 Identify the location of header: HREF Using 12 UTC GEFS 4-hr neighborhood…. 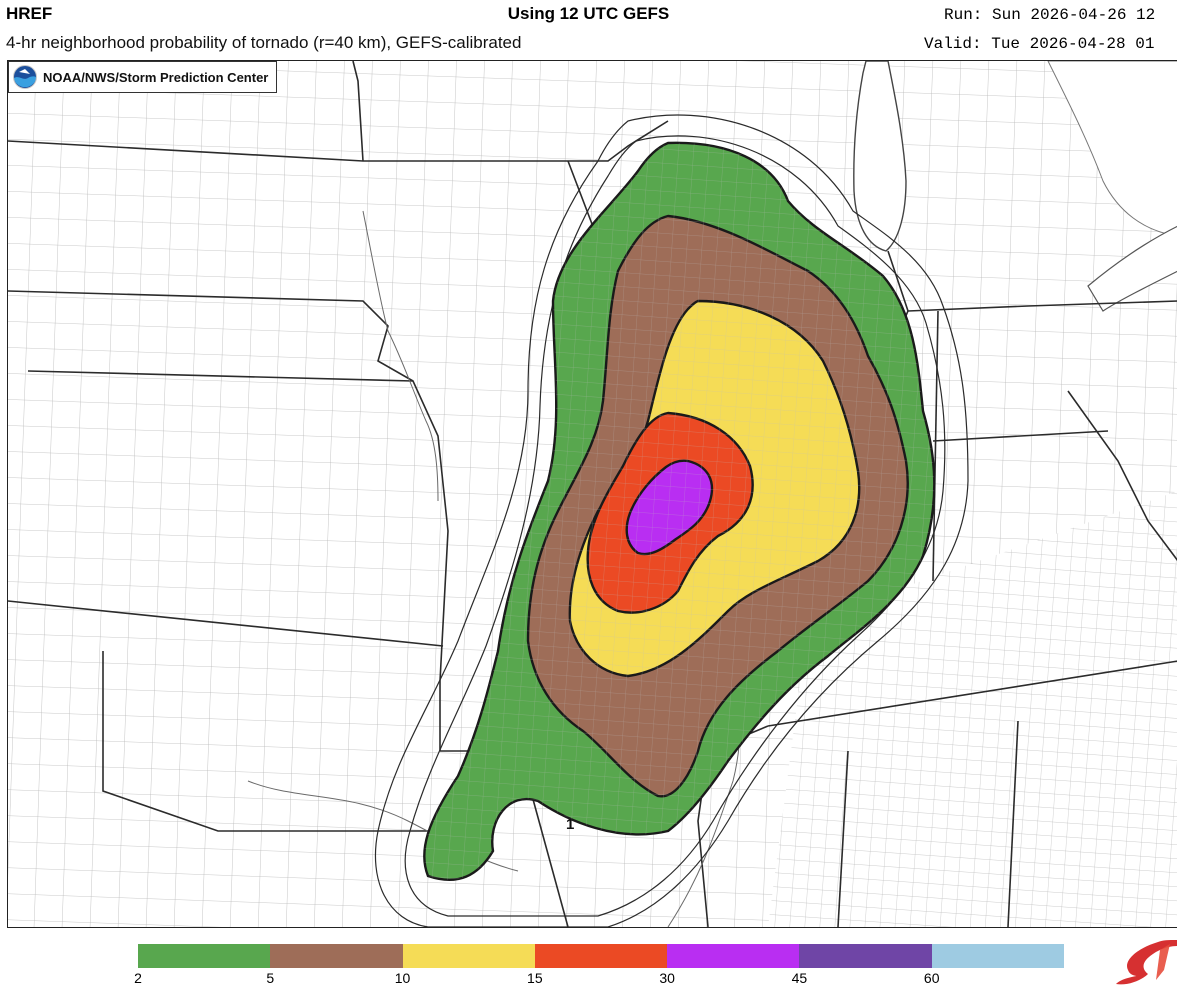
(588, 30).